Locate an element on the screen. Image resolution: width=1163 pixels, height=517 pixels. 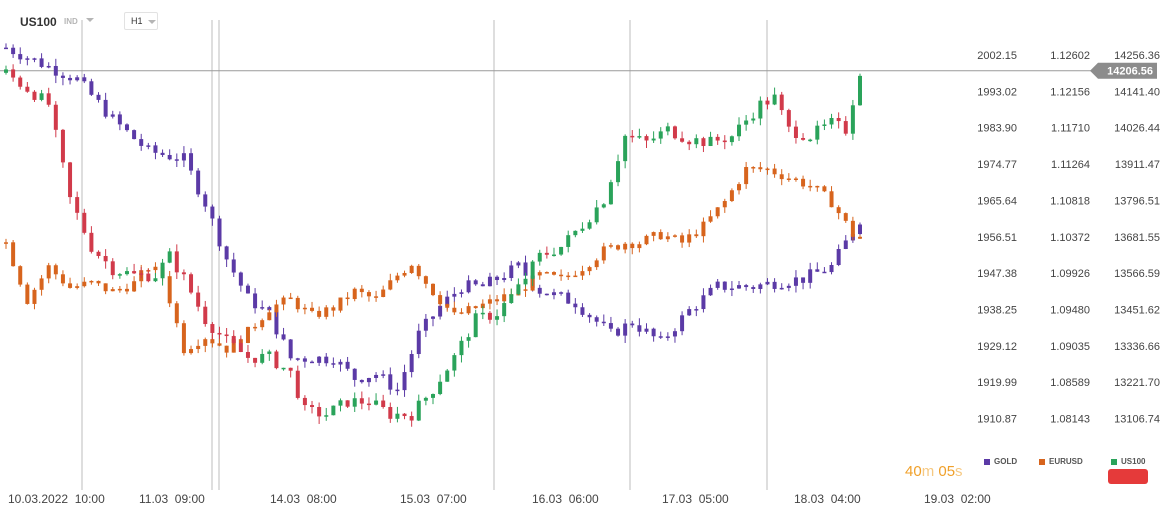
x-tick-label: 19.03 02:00 is located at coordinates (957, 499).